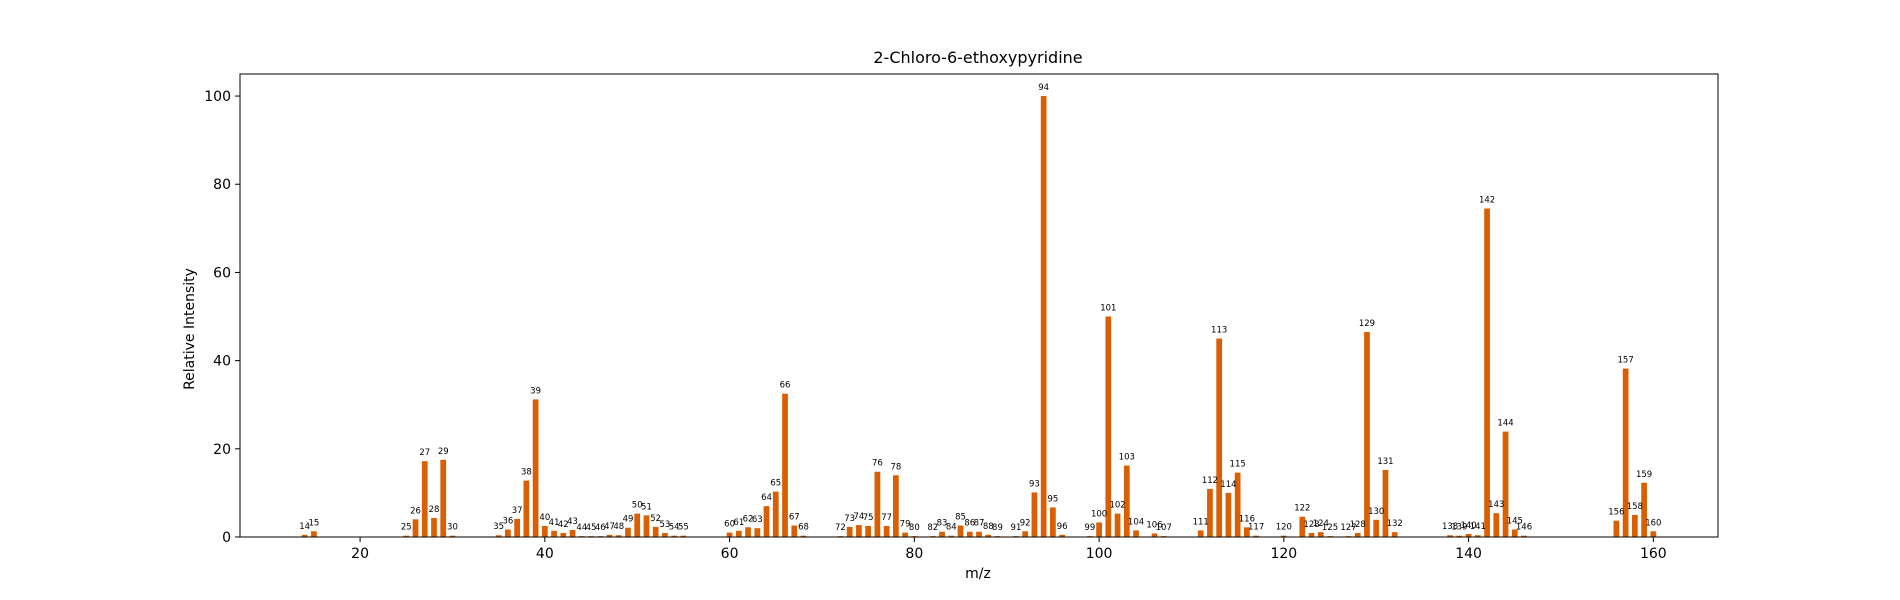  What do you see at coordinates (544, 518) in the screenshot?
I see `peak-label-40: 40` at bounding box center [544, 518].